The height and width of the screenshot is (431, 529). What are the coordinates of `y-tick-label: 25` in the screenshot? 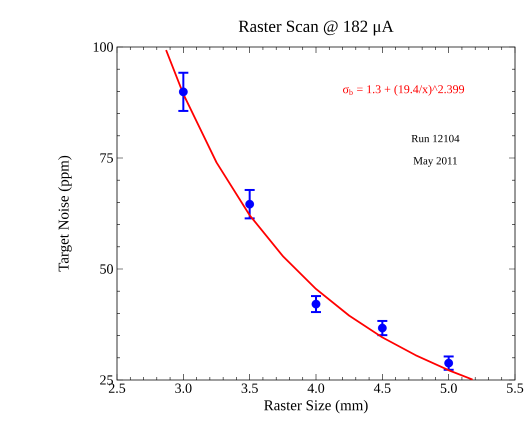 It's located at (106, 380).